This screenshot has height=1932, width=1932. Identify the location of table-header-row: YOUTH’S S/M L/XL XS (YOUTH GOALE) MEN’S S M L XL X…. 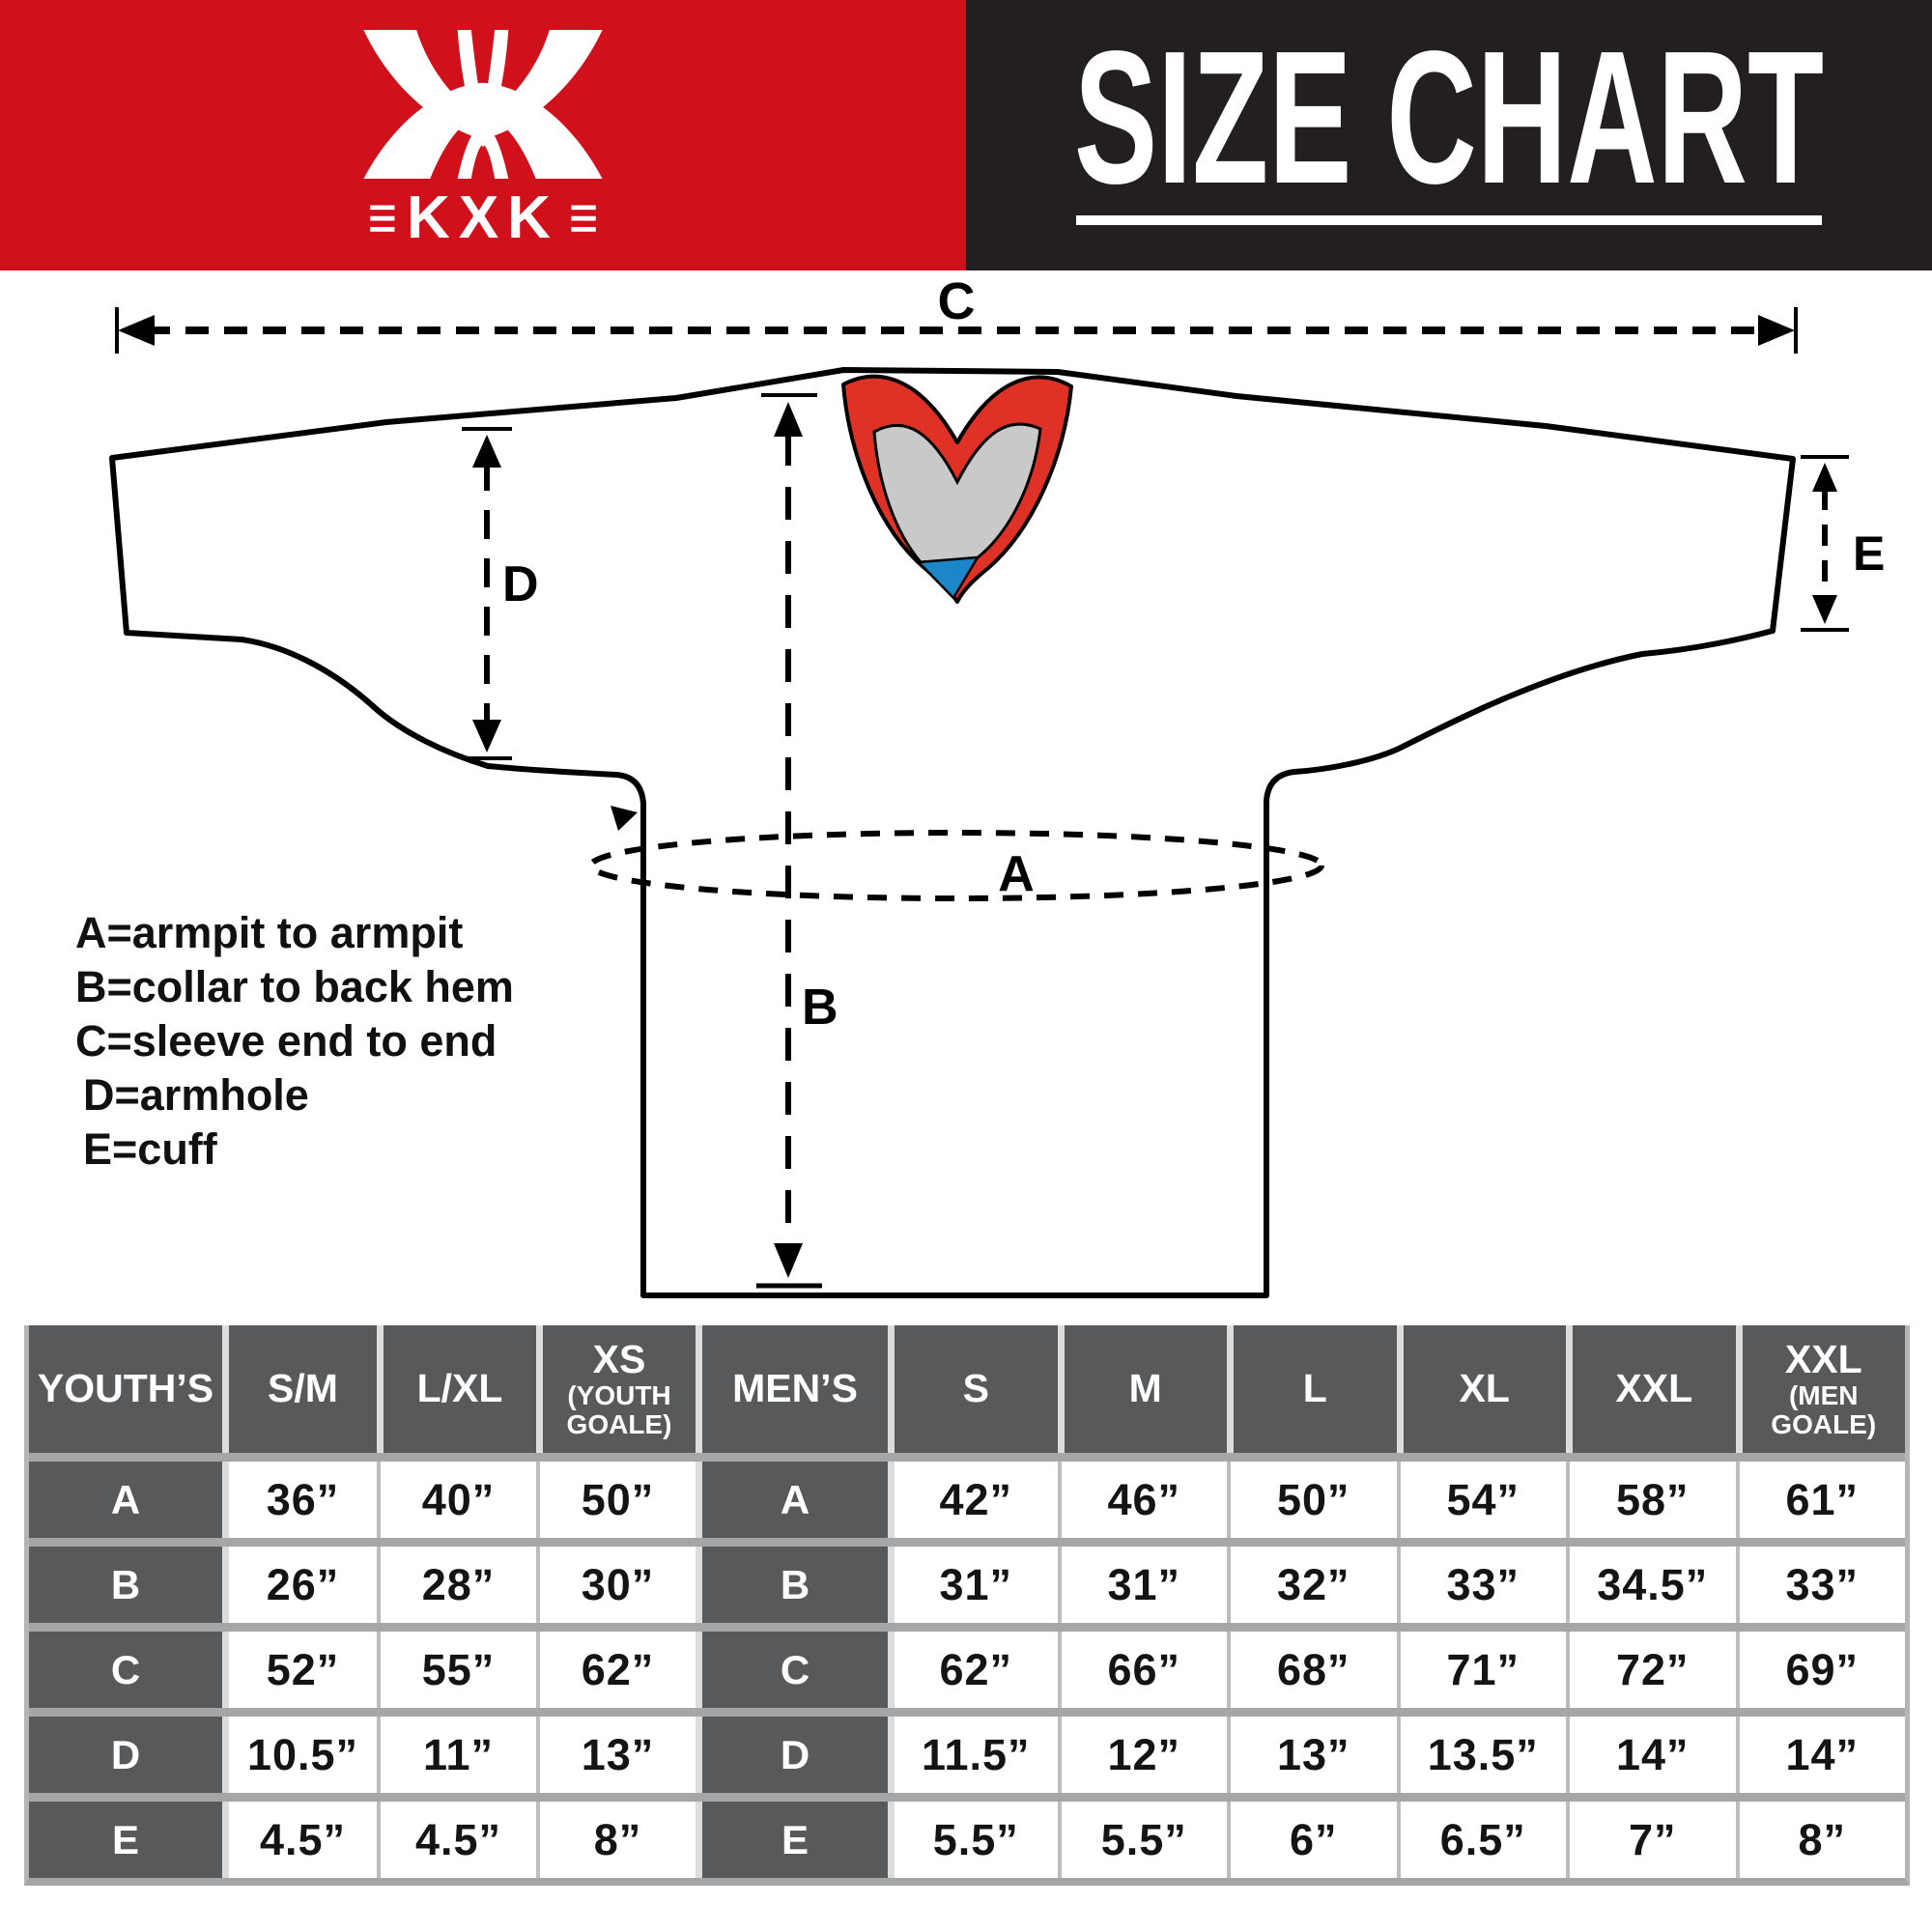
(967, 1389).